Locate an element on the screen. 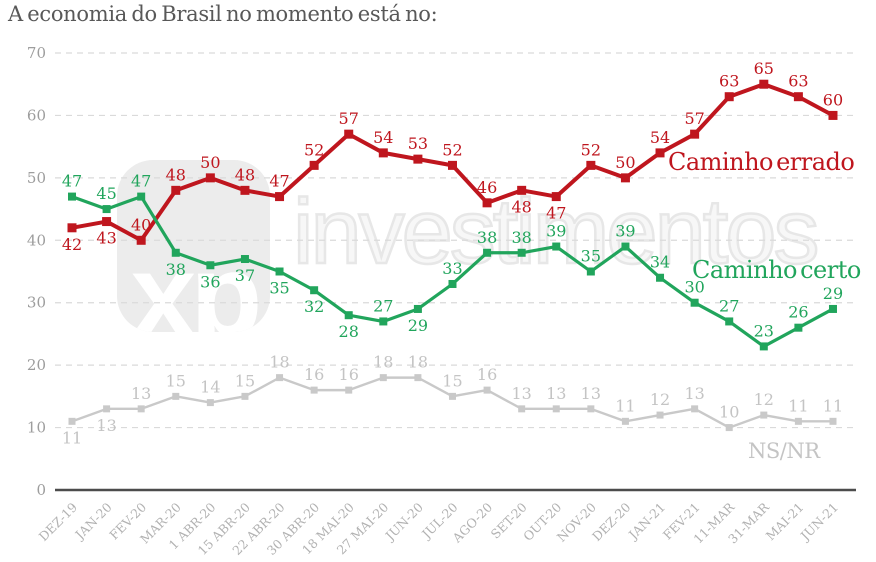  y-tick-label: 40 is located at coordinates (36, 240).